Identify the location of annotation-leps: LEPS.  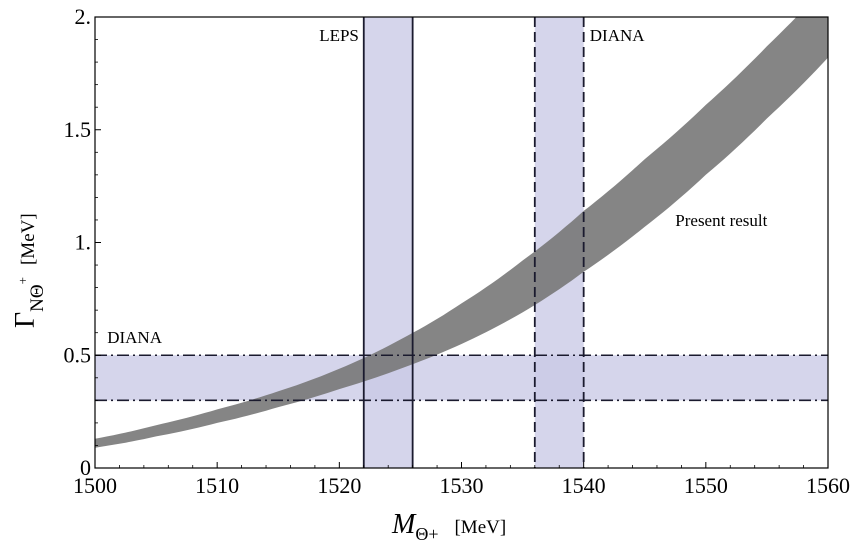
(339, 35).